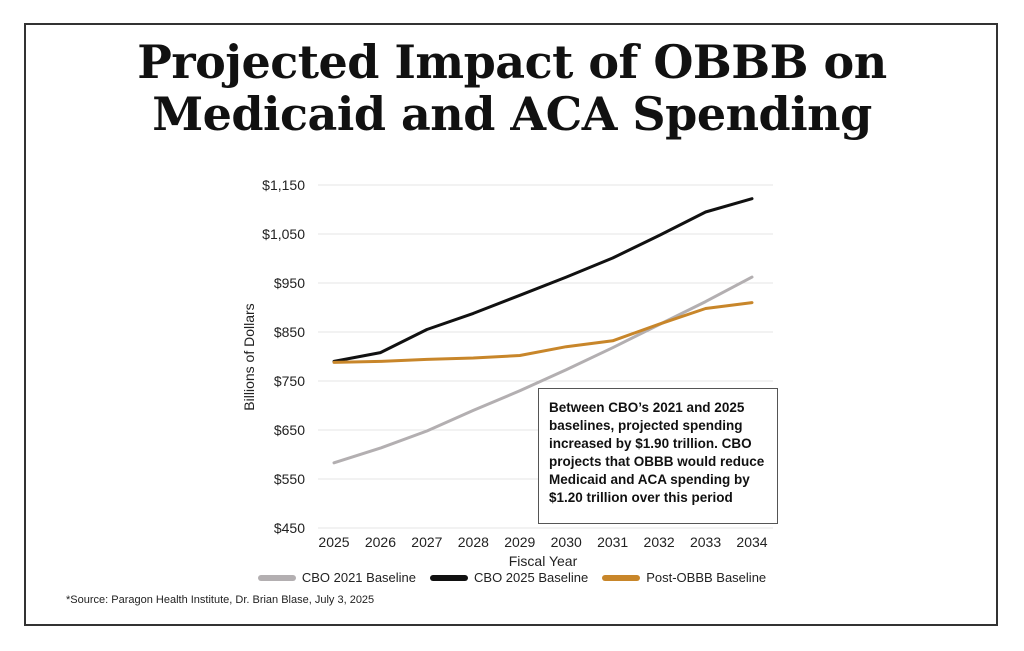  Describe the element at coordinates (426, 542) in the screenshot. I see `x-tick-label: 2027` at that location.